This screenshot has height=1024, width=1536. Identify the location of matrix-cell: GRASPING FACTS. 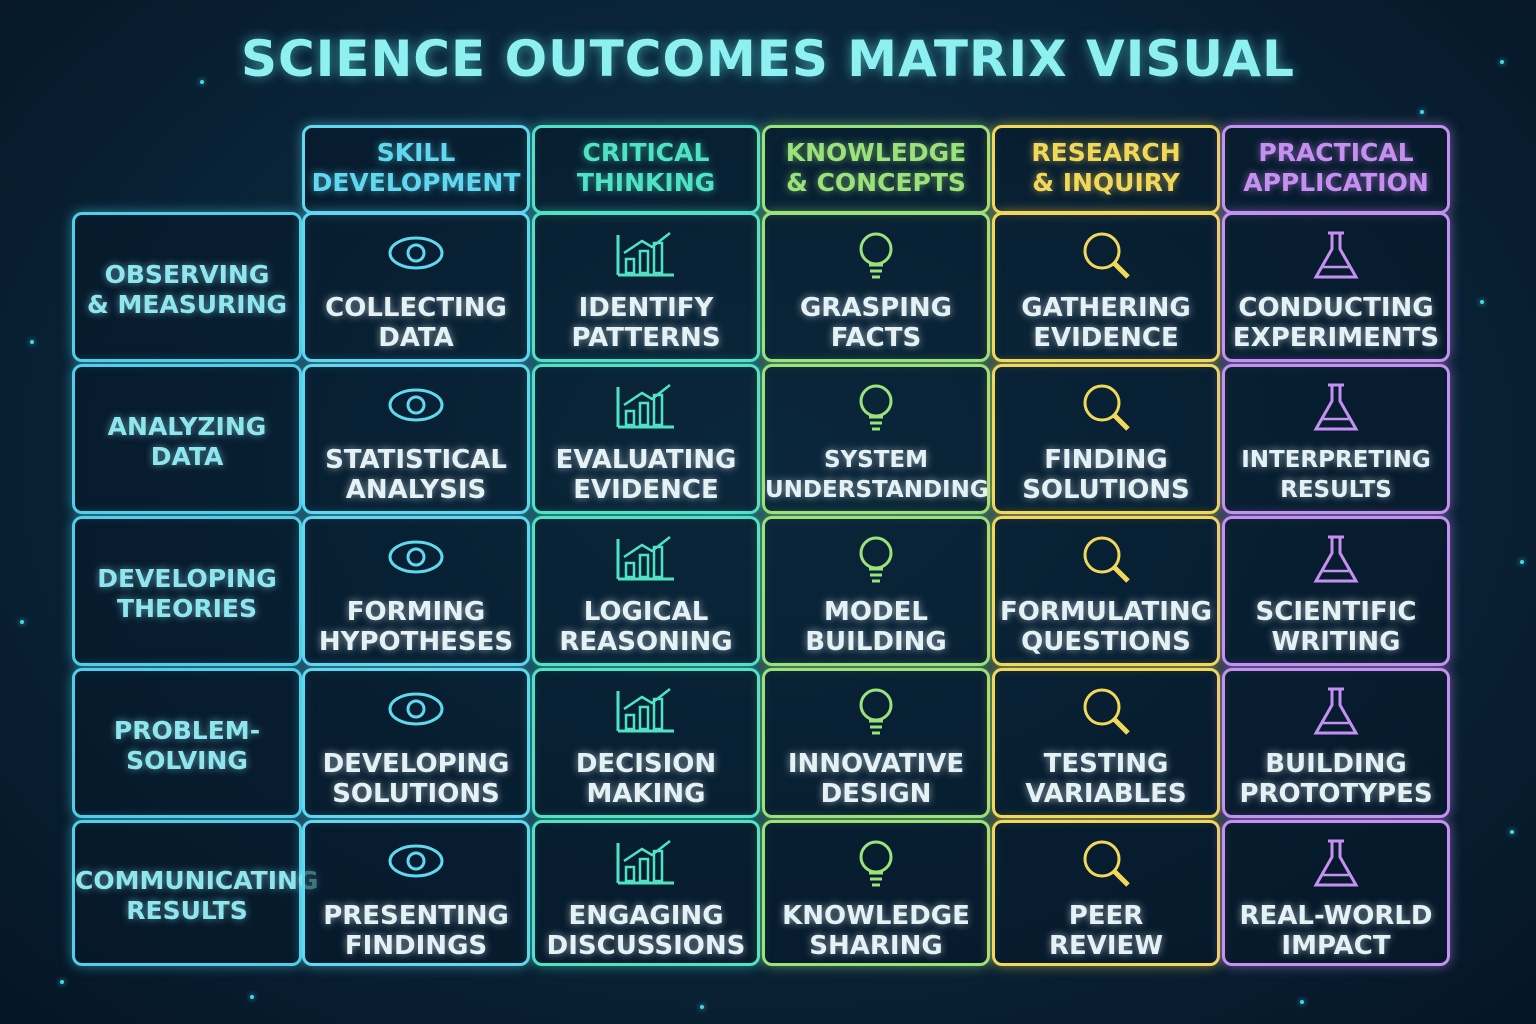
(876, 287).